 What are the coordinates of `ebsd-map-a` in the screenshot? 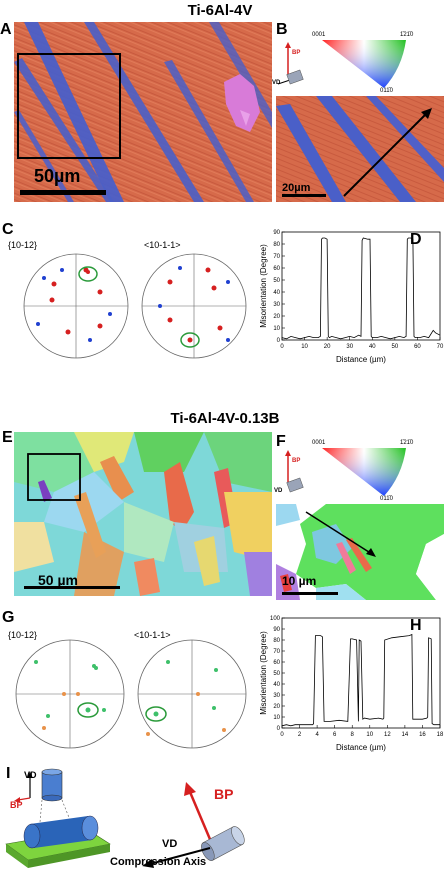 It's located at (143, 112).